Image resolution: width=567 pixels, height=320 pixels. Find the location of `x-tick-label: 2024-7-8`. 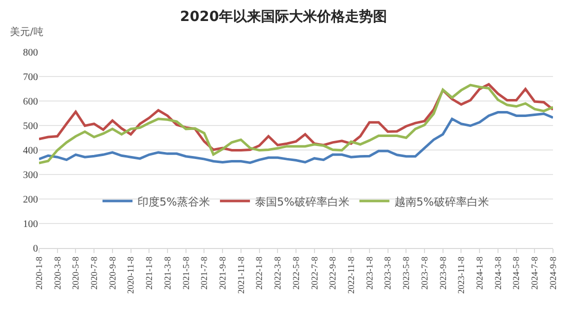

x-tick-label: 2024-7-8 is located at coordinates (535, 273).